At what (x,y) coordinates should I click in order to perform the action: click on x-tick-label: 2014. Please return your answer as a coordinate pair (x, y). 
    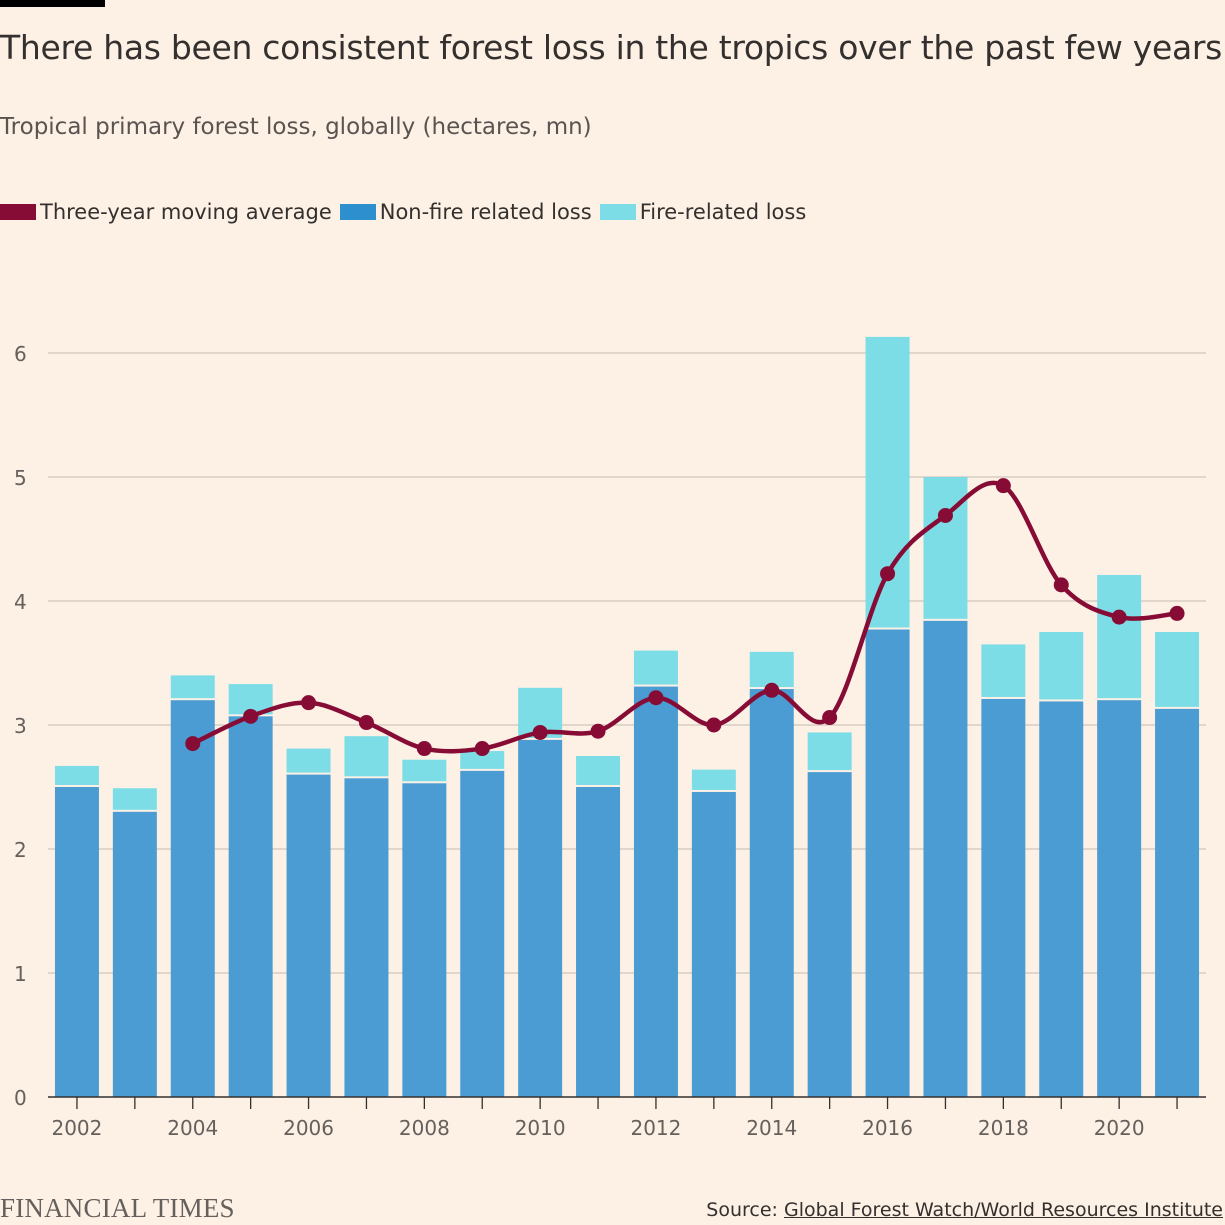
    Looking at the image, I should click on (771, 1128).